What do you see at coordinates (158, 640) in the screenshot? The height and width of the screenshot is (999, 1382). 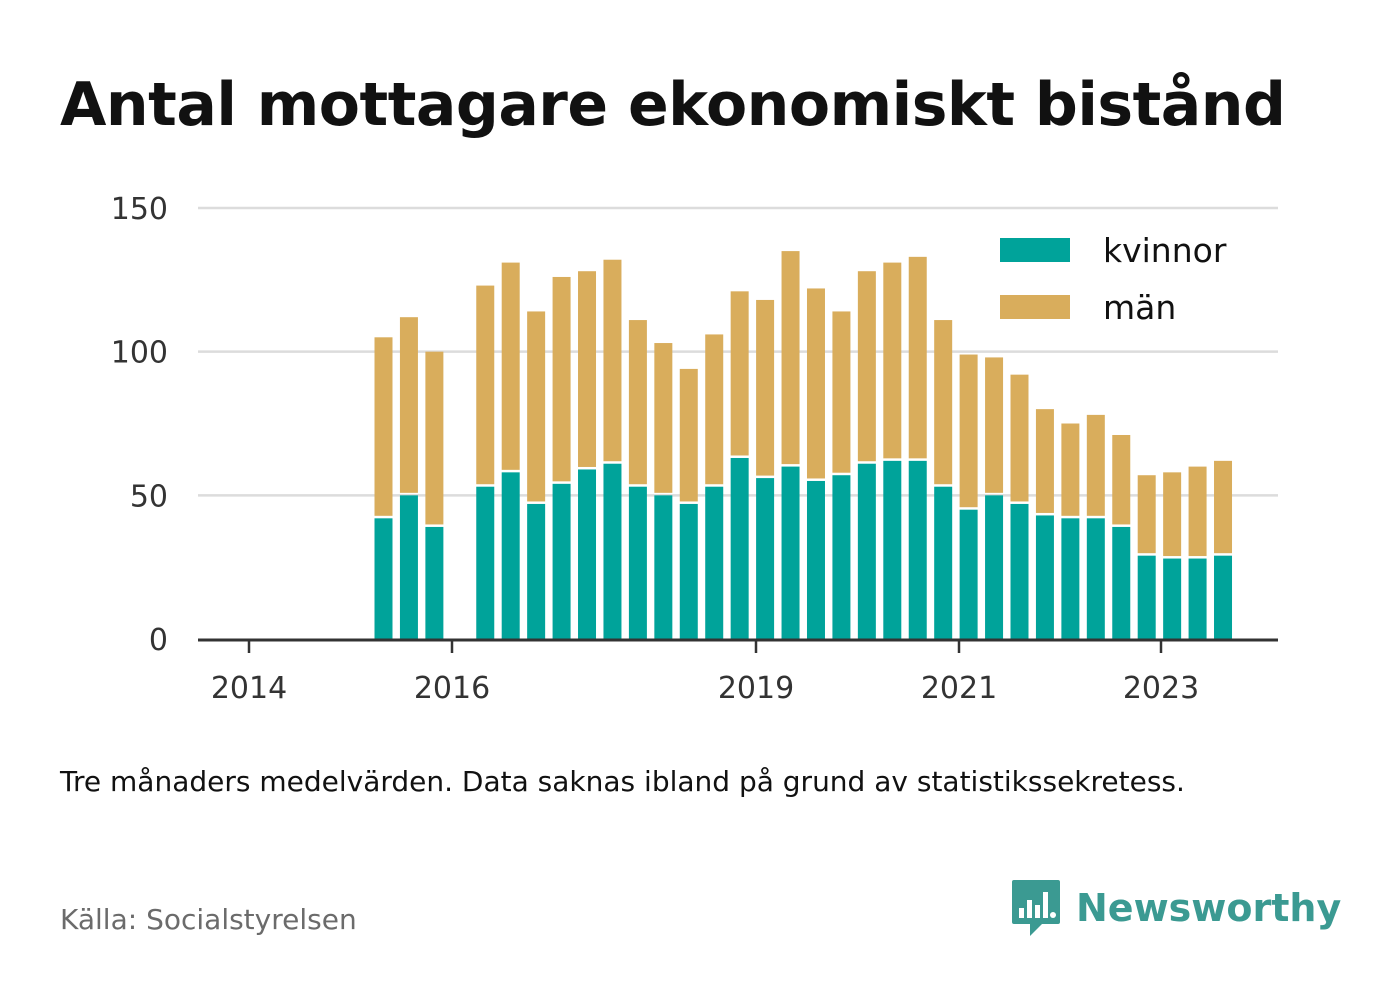 I see `y-tick-label: 0` at bounding box center [158, 640].